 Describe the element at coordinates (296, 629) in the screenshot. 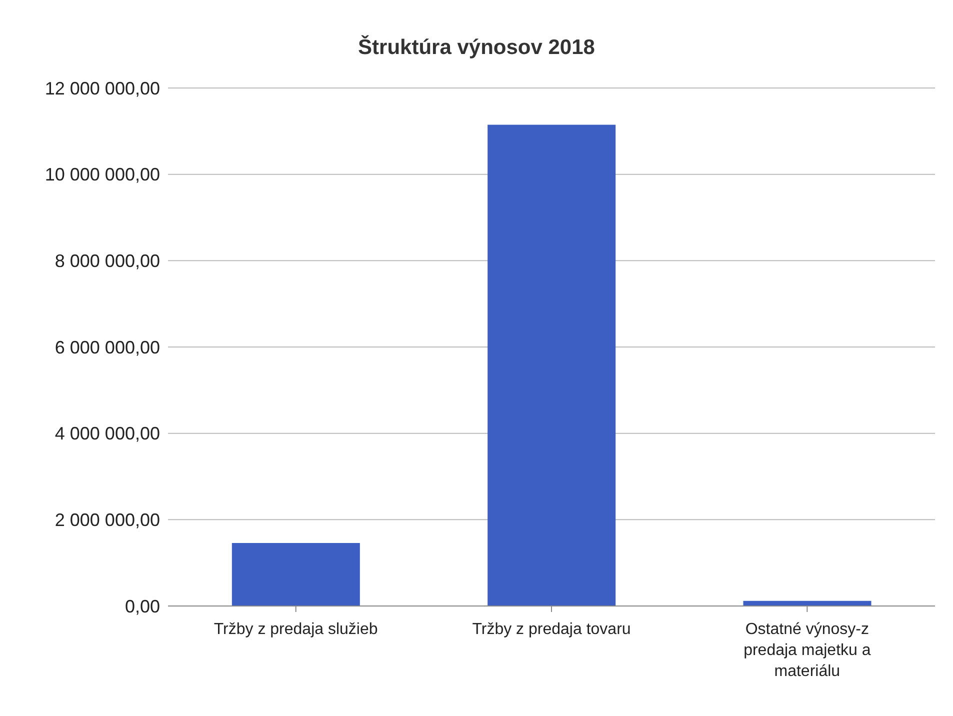

I see `x-tick-label: Tržby z predaja služieb` at that location.